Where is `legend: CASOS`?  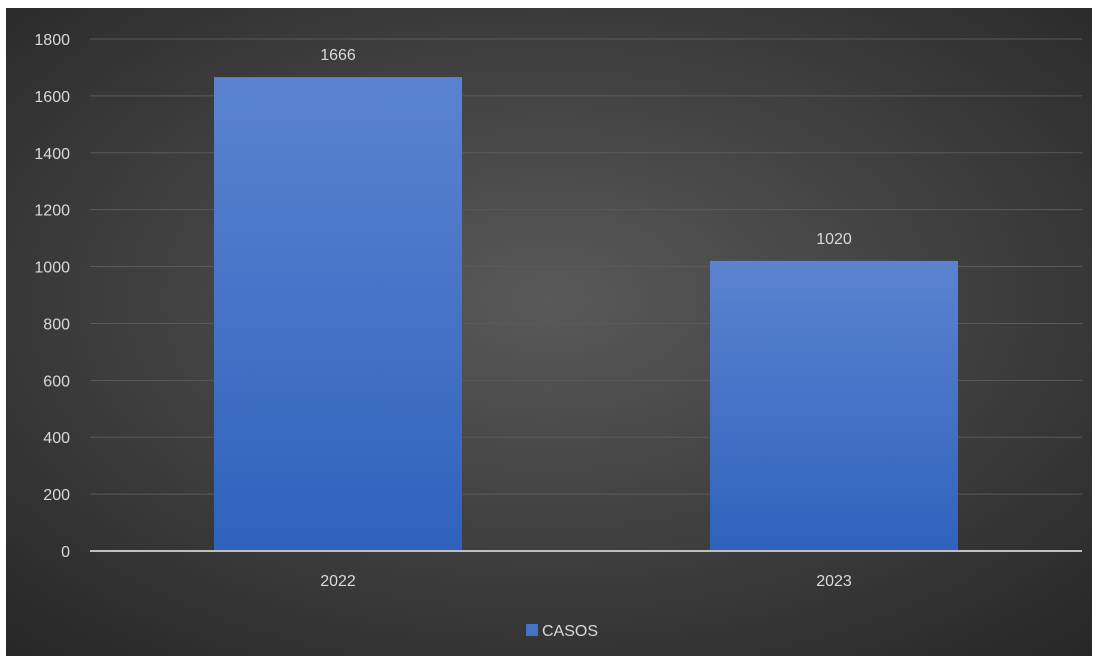
legend: CASOS is located at coordinates (562, 631).